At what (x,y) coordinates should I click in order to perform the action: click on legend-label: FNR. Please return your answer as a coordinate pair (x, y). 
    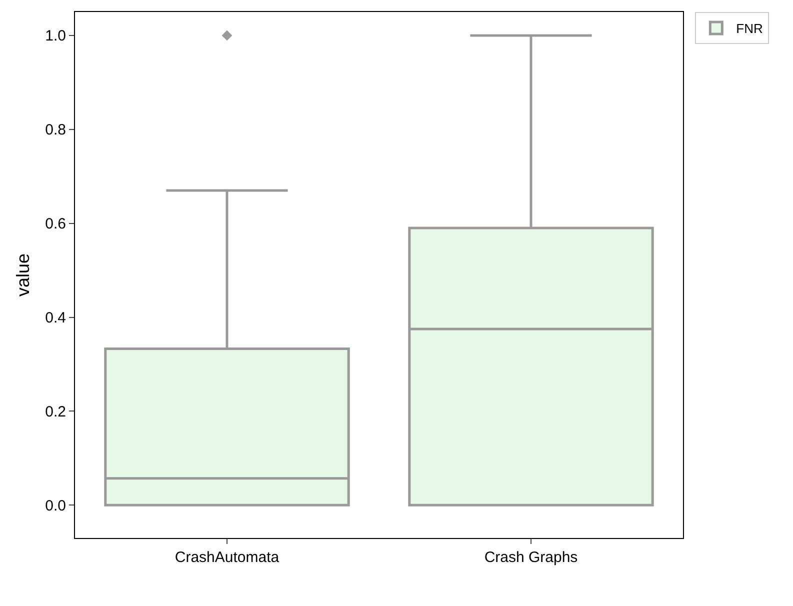
    Looking at the image, I should click on (749, 28).